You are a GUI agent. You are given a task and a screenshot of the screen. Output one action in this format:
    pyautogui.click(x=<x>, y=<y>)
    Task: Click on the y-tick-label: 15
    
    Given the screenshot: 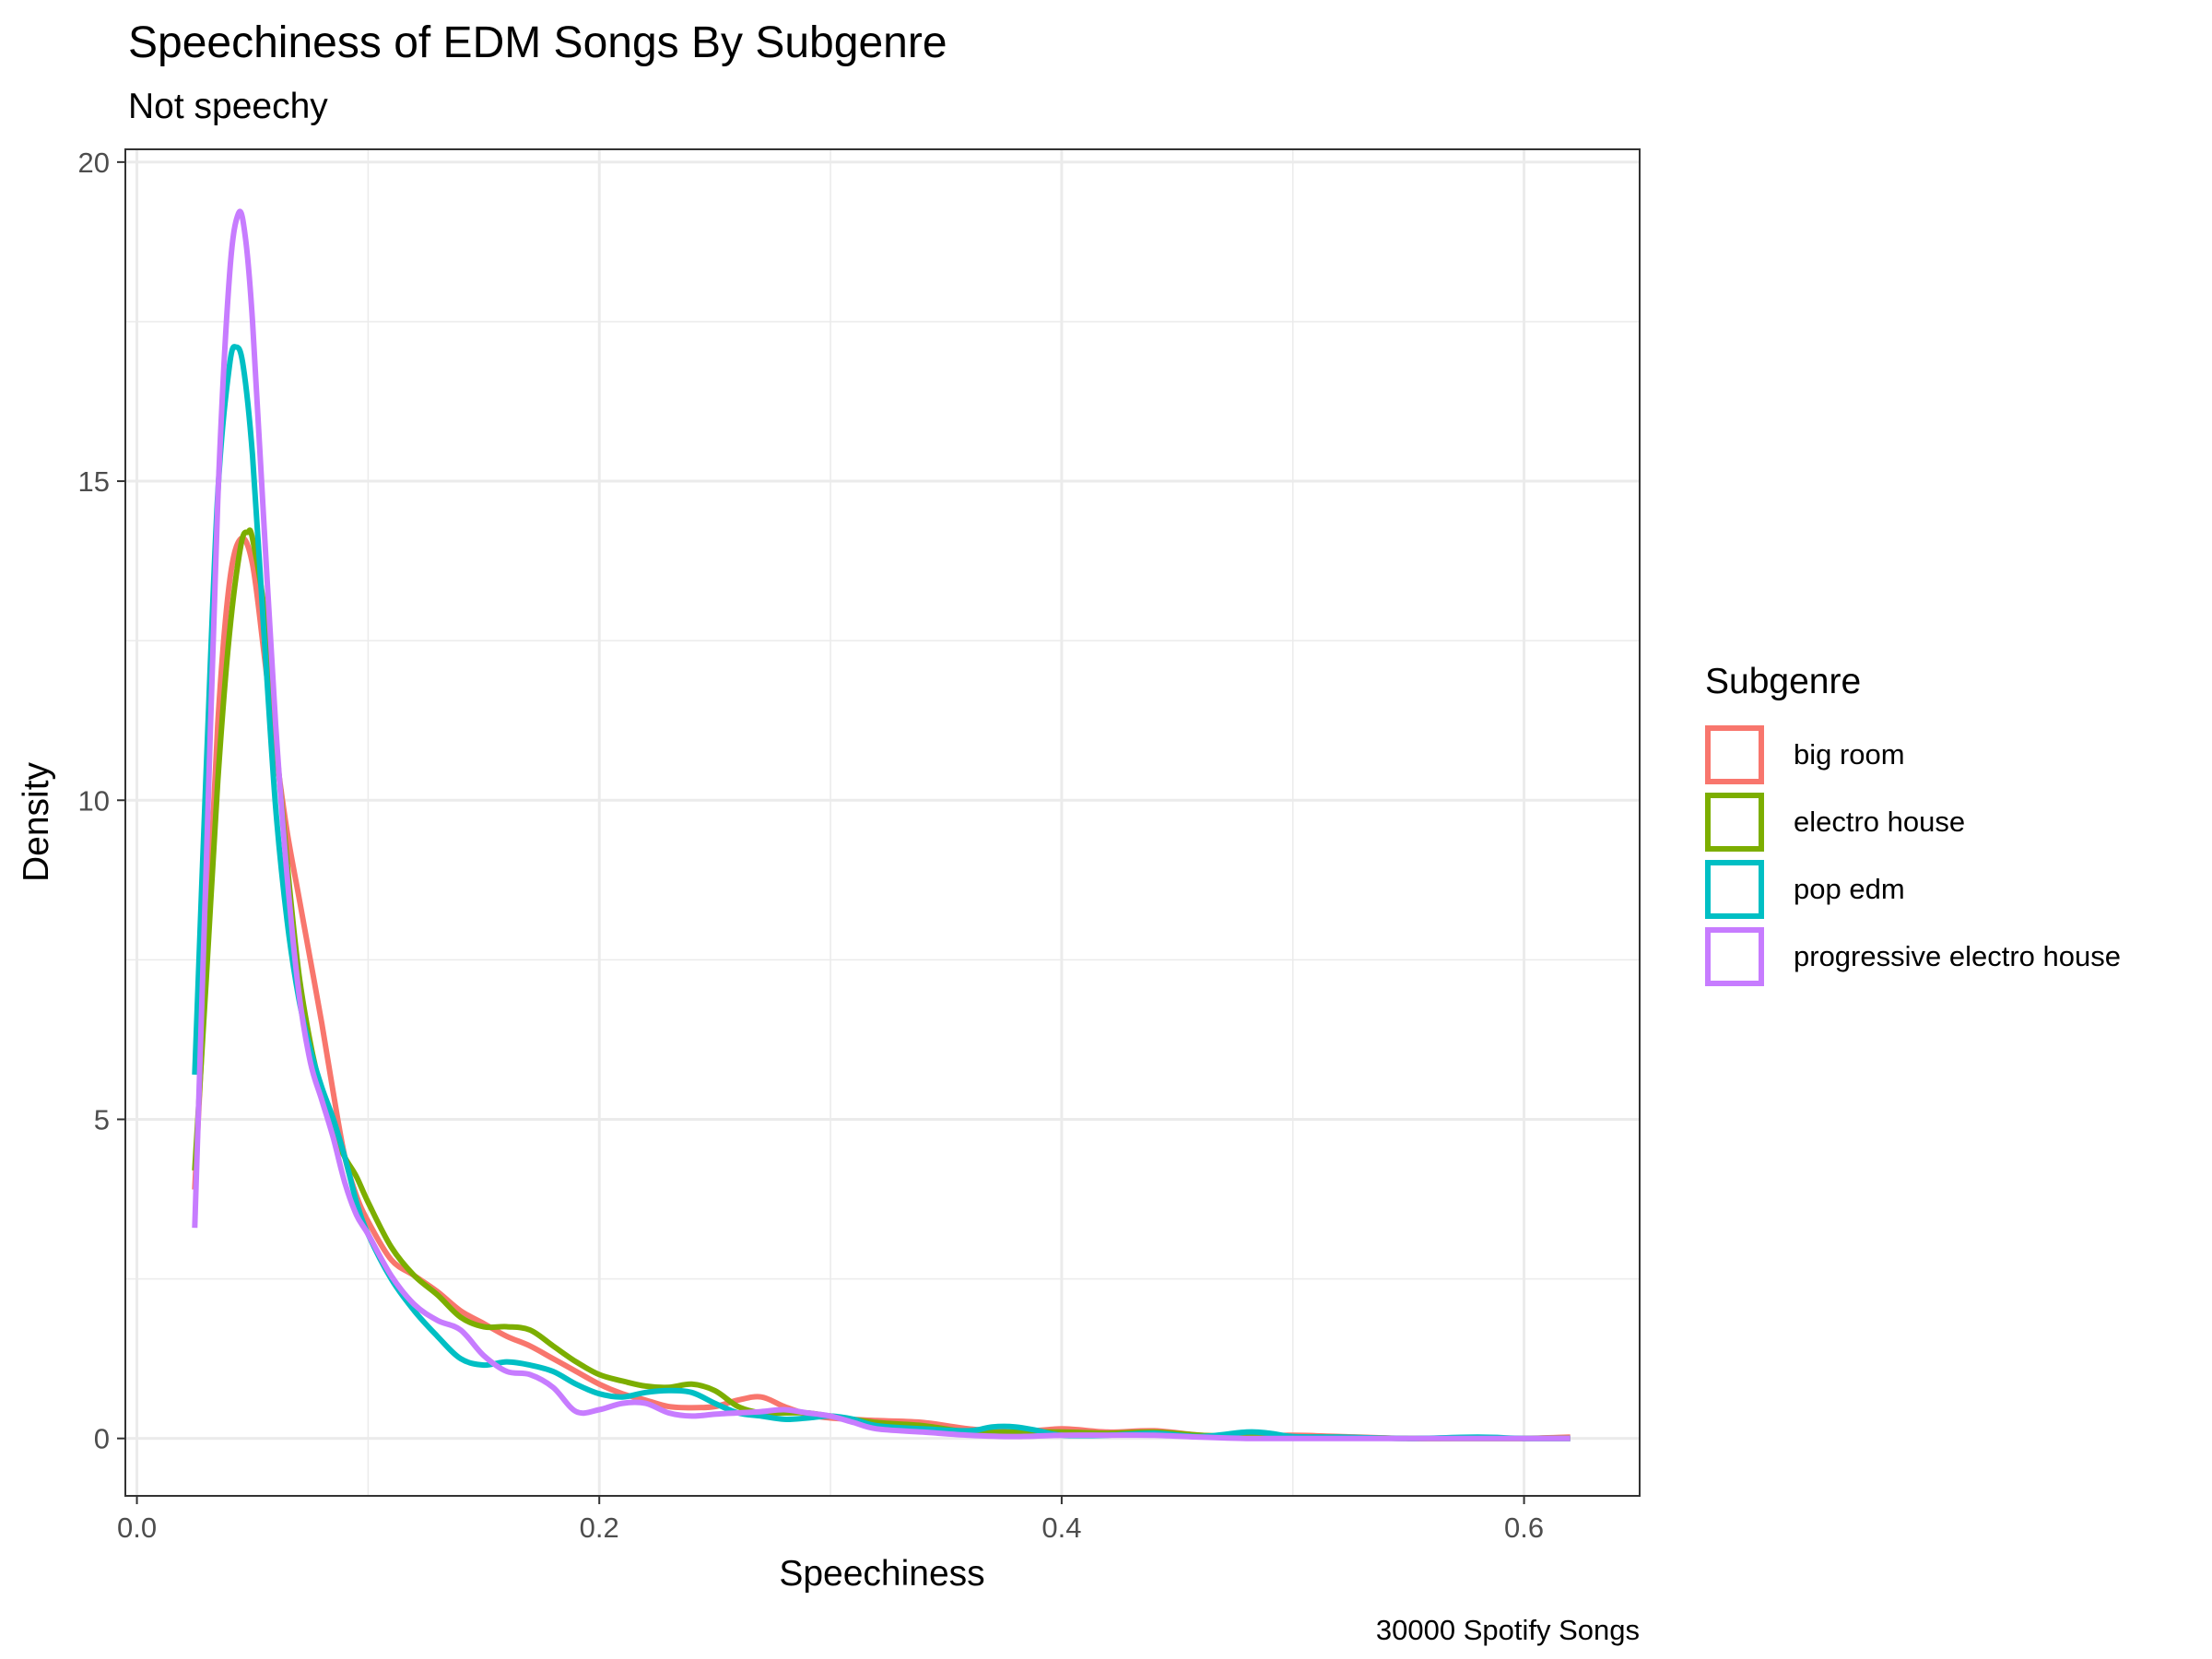 What is the action you would take?
    pyautogui.click(x=94, y=481)
    